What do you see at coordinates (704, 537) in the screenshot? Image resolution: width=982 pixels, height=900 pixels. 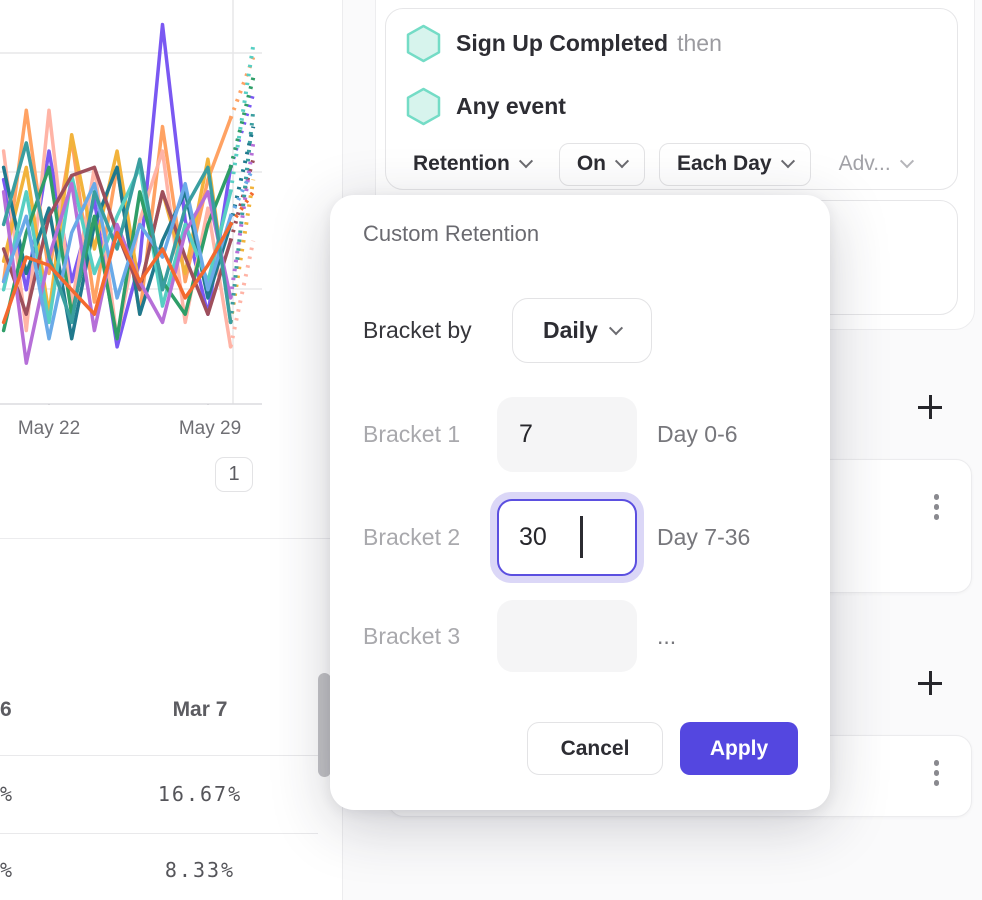 I see `bracket-2-range: Day 7-36` at bounding box center [704, 537].